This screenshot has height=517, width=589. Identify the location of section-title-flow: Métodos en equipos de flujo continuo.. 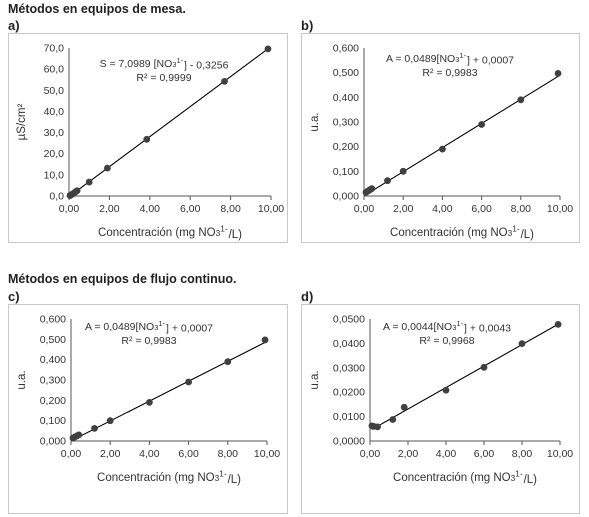
(122, 279).